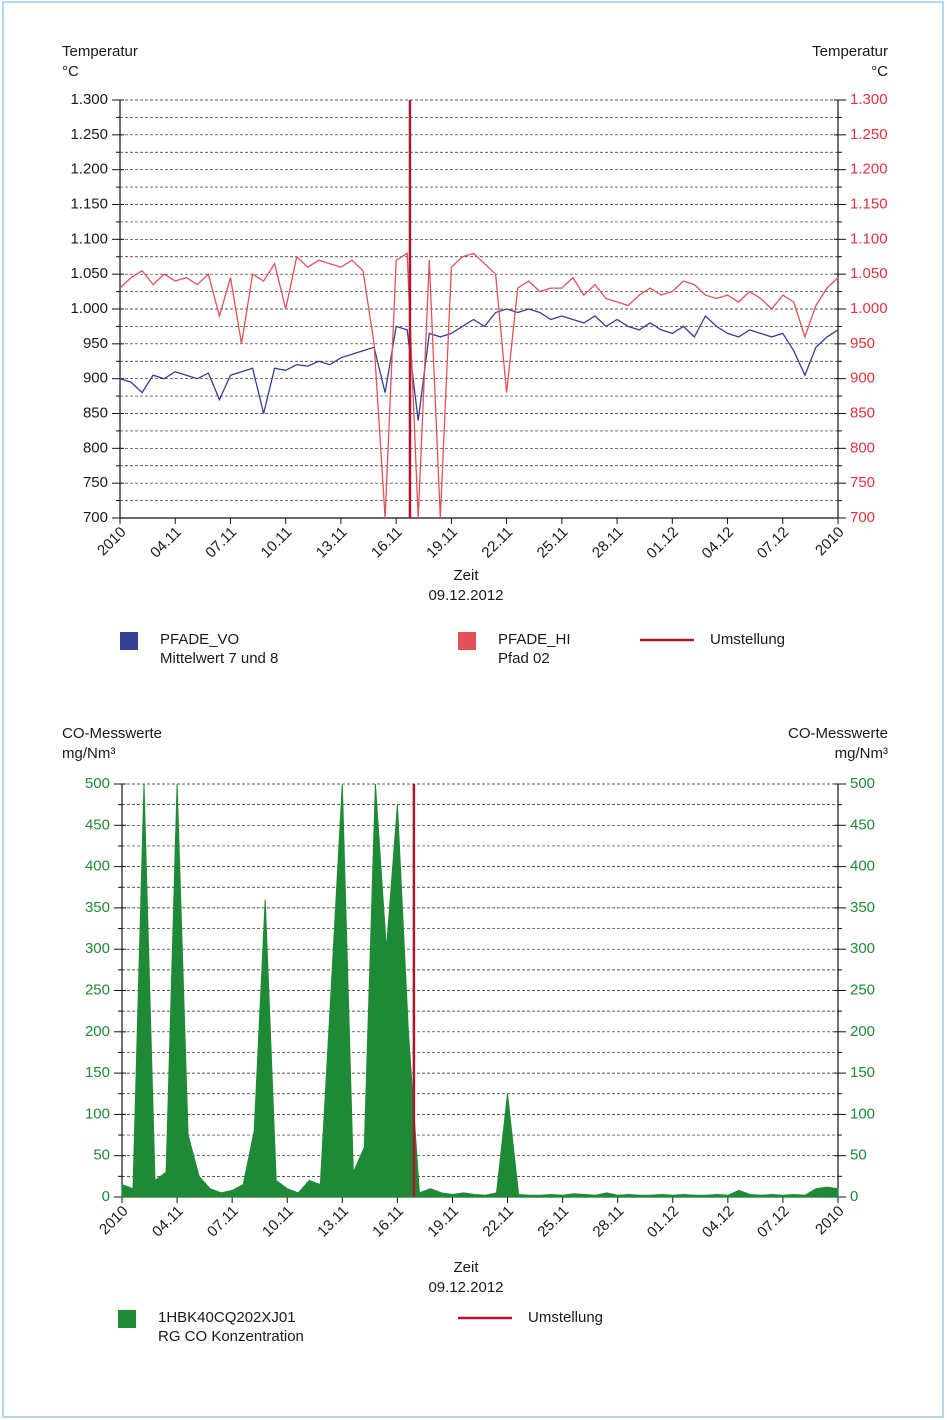  I want to click on y2-tick-label: 1.000, so click(869, 308).